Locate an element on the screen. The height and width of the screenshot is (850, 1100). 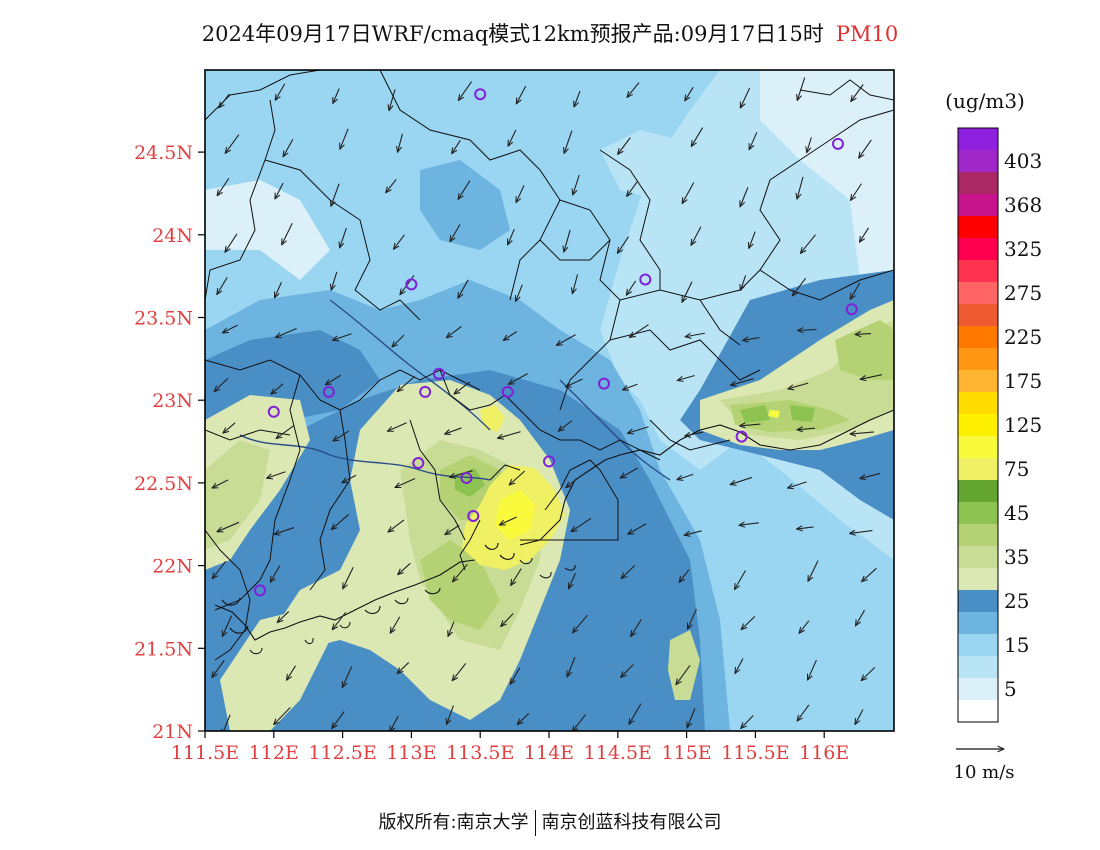
lon-tick-label: 113E is located at coordinates (411, 753).